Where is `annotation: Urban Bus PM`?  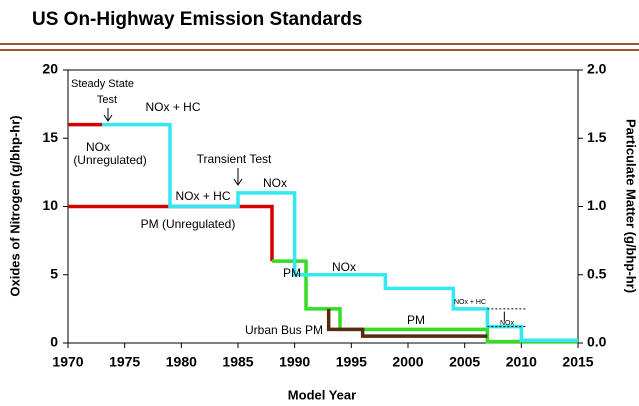
annotation: Urban Bus PM is located at coordinates (284, 330).